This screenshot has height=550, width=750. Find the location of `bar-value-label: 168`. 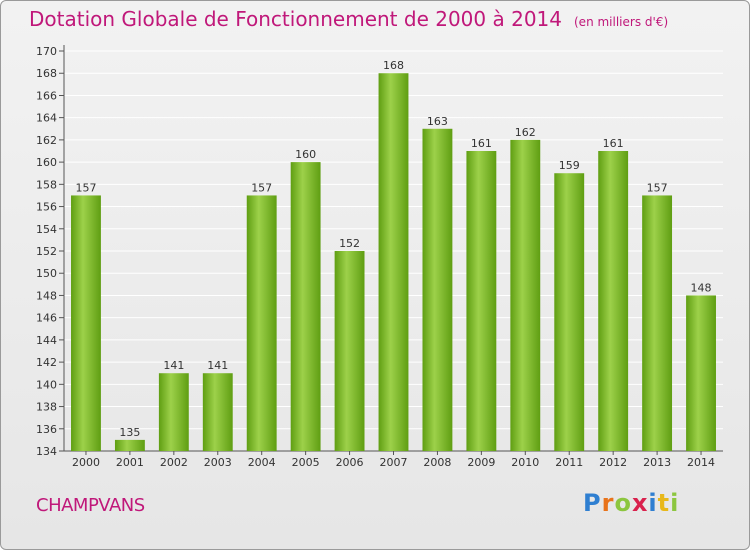

bar-value-label: 168 is located at coordinates (393, 65).